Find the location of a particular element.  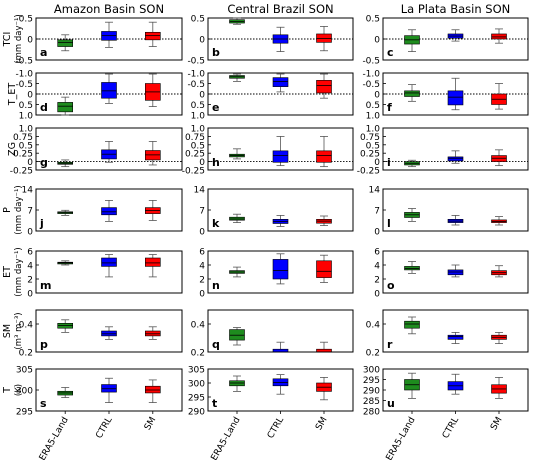

y-axis-label: T_ET is located at coordinates (12, 95).